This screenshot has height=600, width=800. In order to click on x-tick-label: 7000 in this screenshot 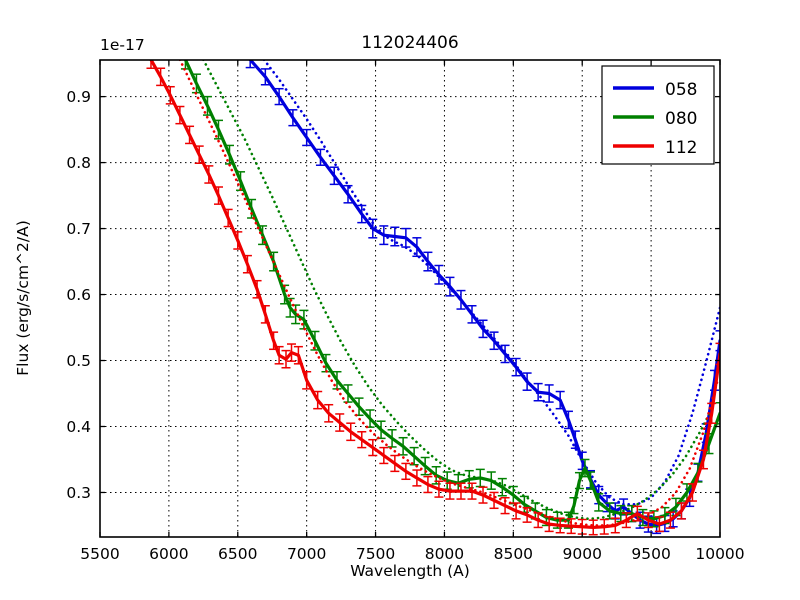, I will do `click(306, 554)`.